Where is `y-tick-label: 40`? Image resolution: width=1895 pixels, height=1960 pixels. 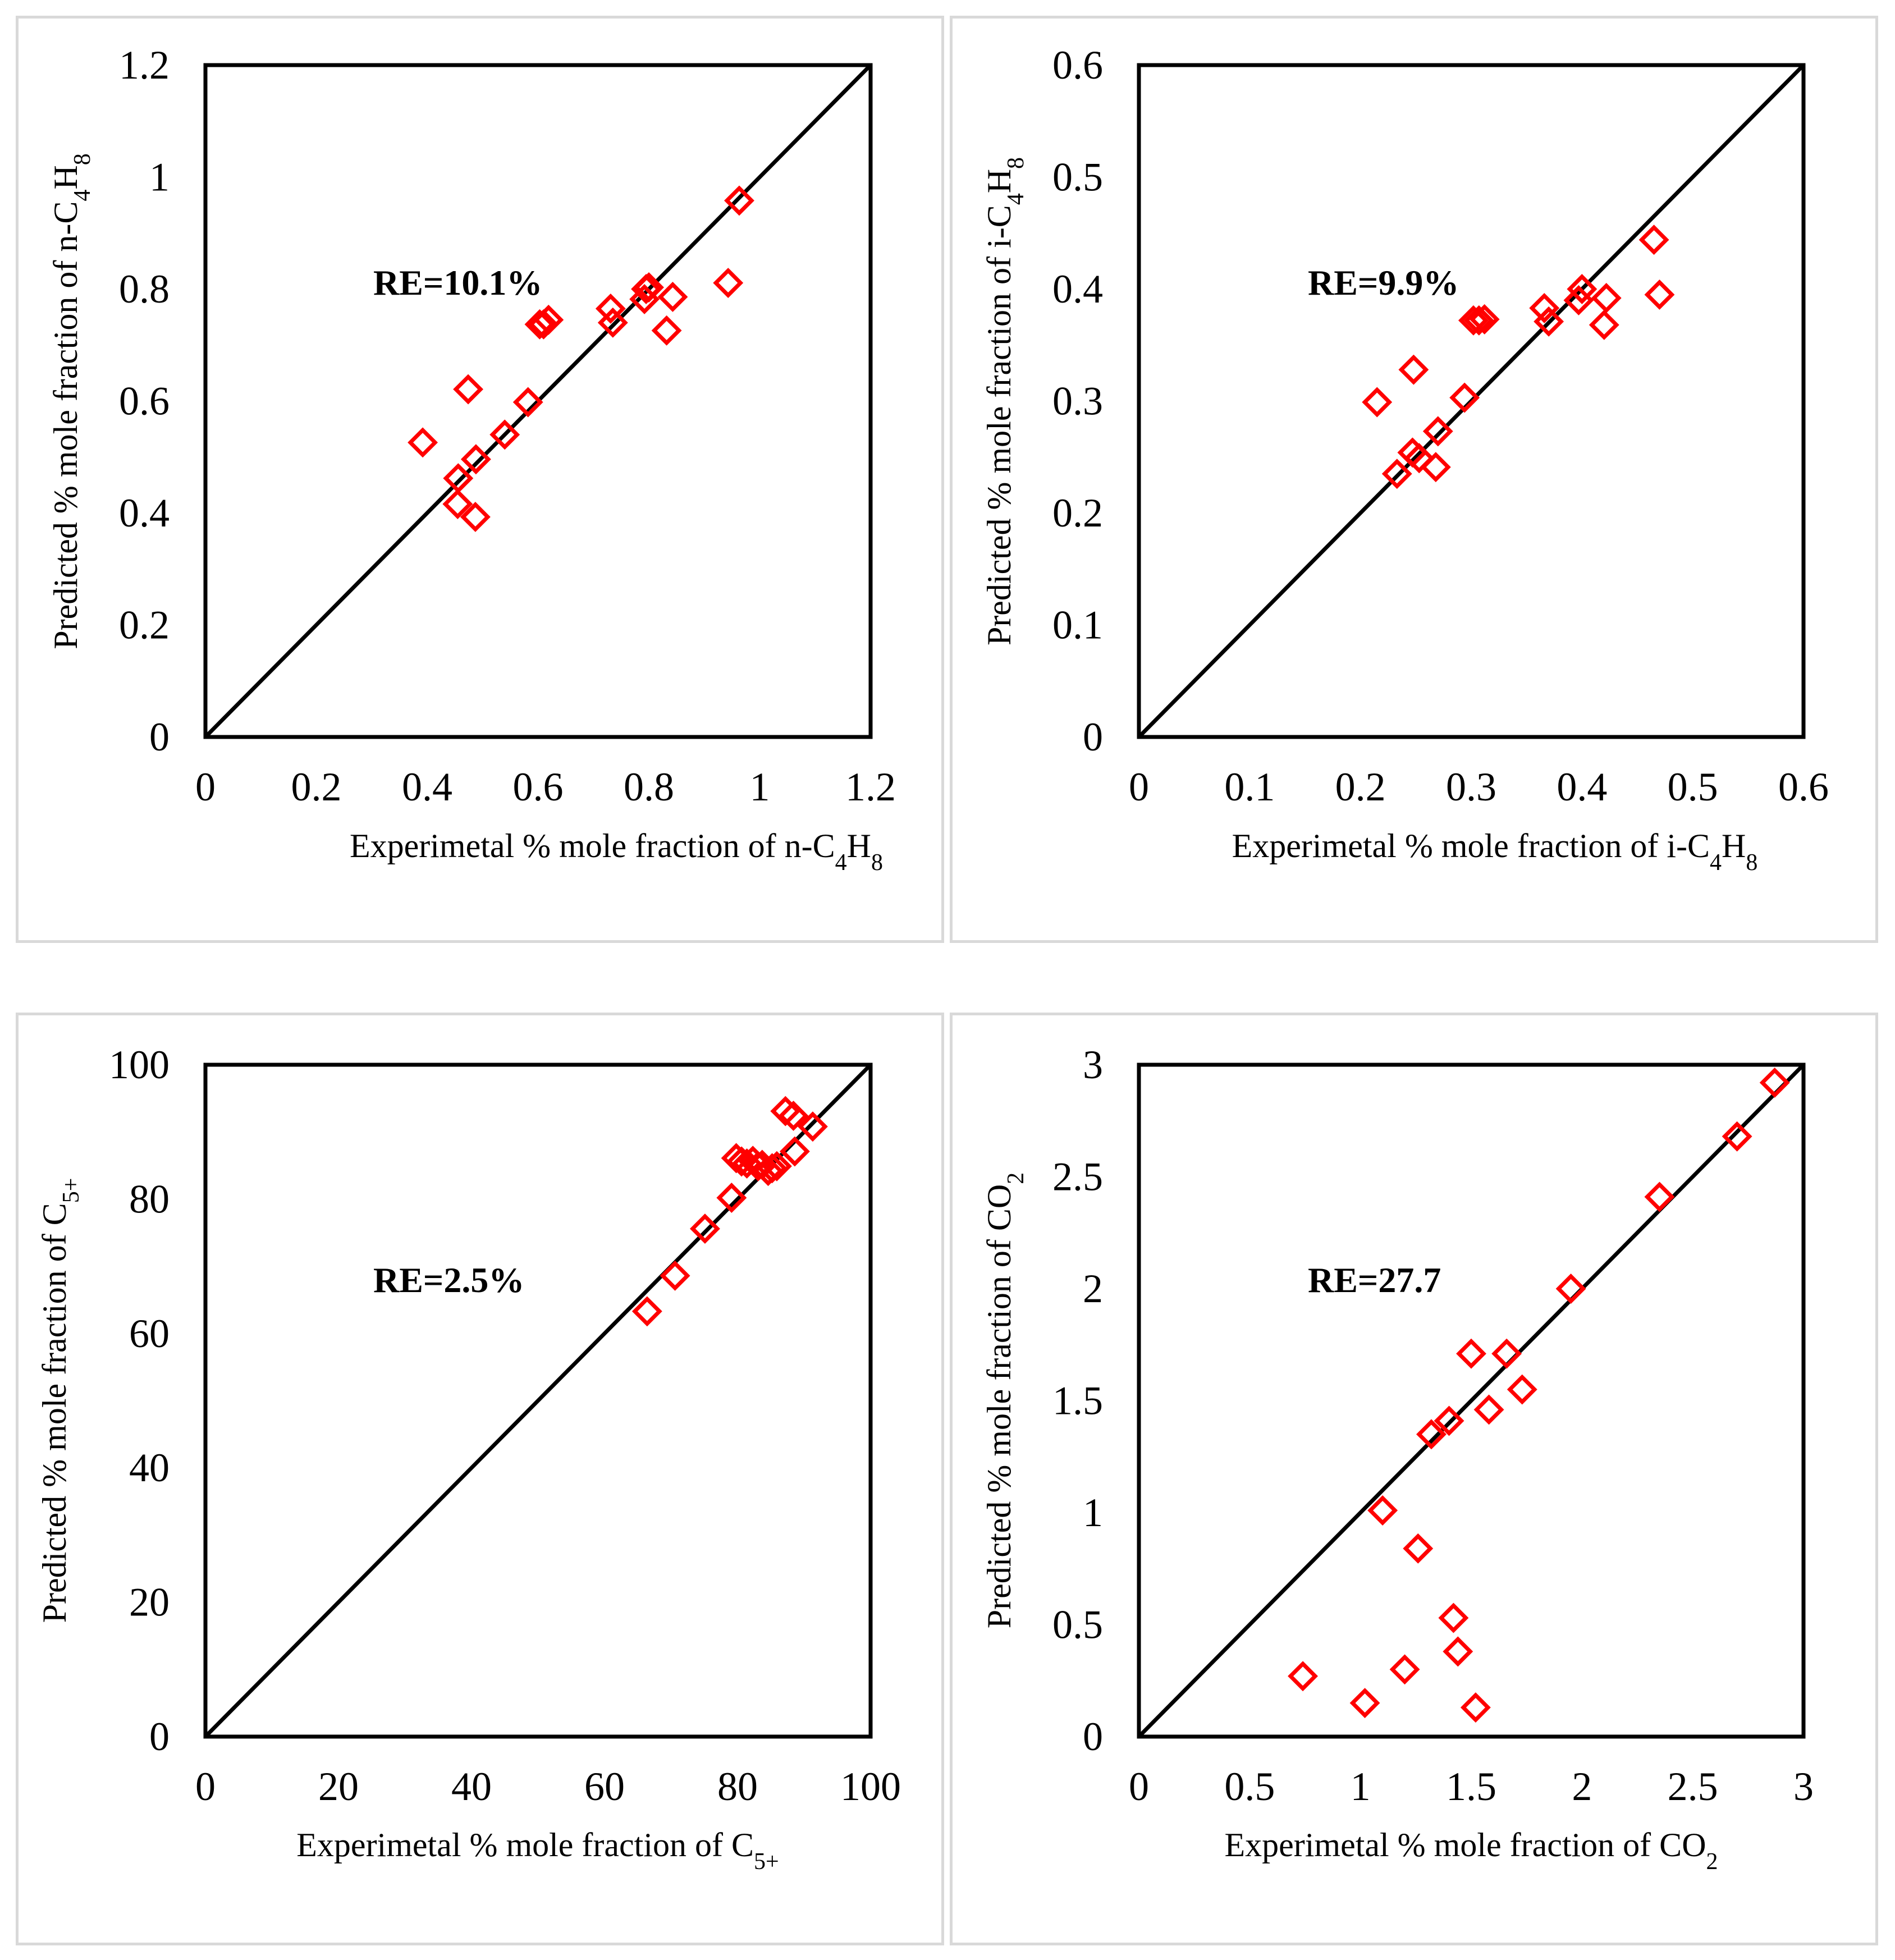
y-tick-label: 40 is located at coordinates (149, 1467).